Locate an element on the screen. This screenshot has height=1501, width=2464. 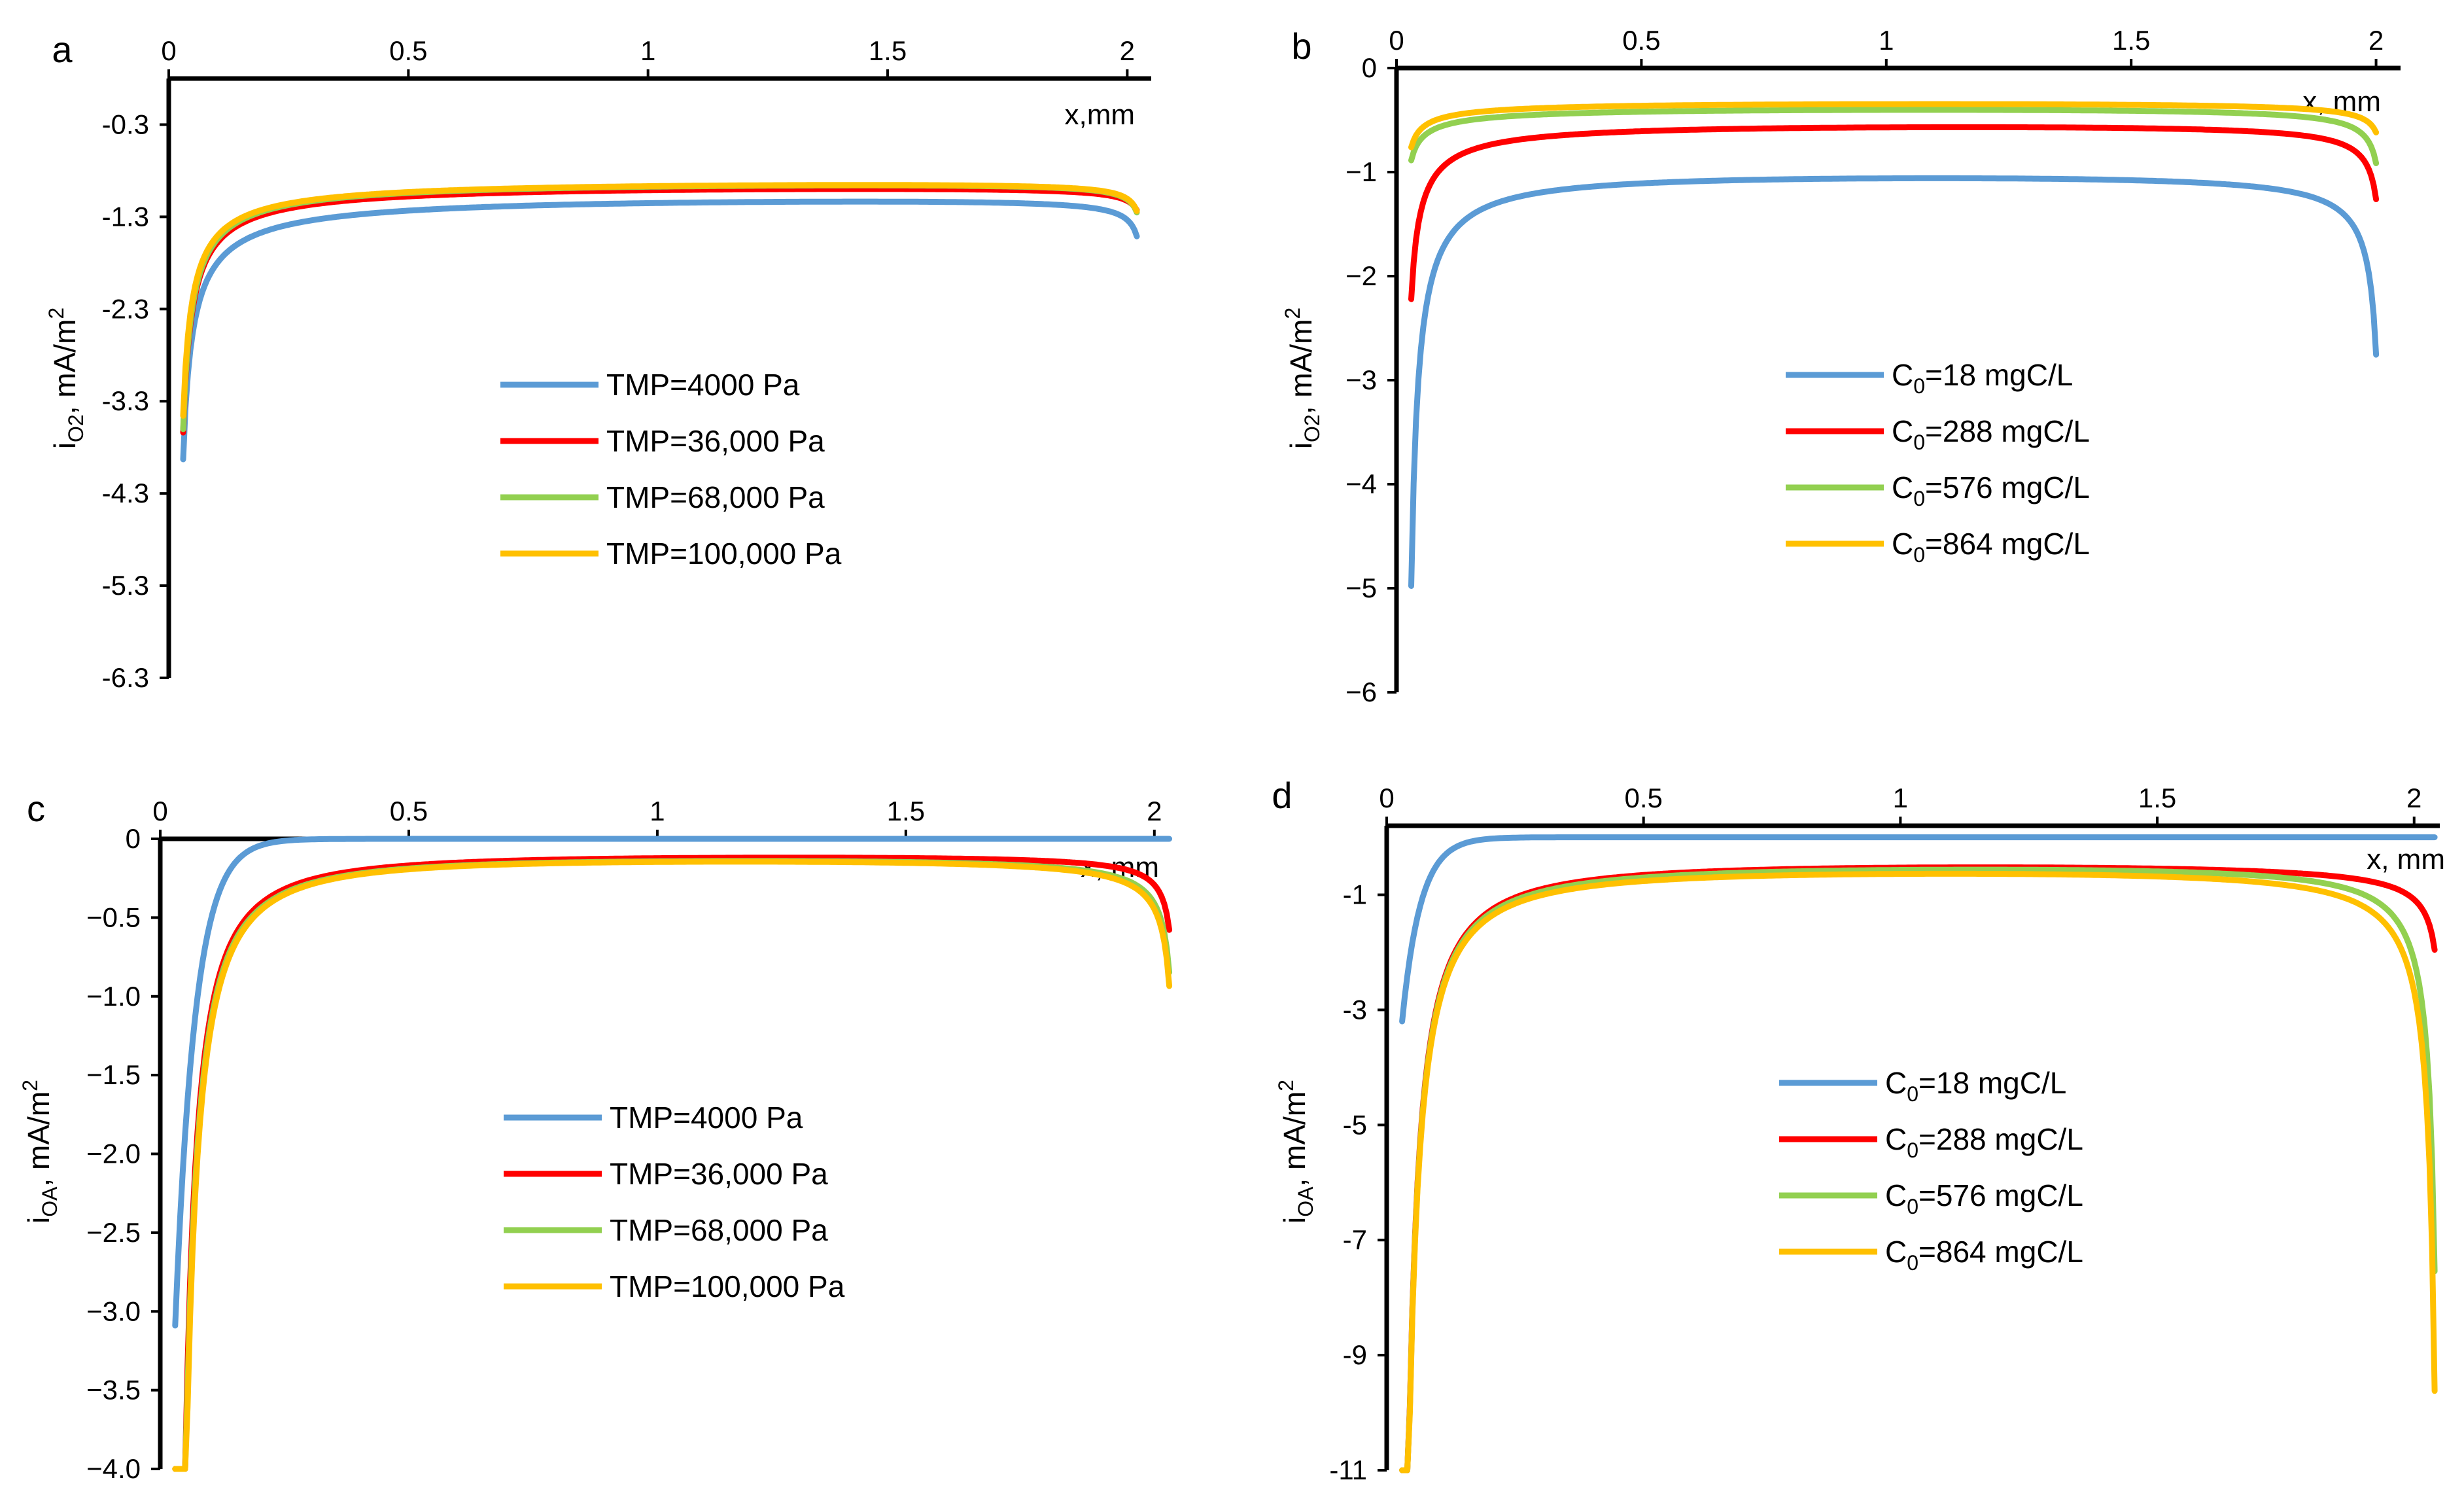
x-axis-label: x,mm is located at coordinates (1100, 115).